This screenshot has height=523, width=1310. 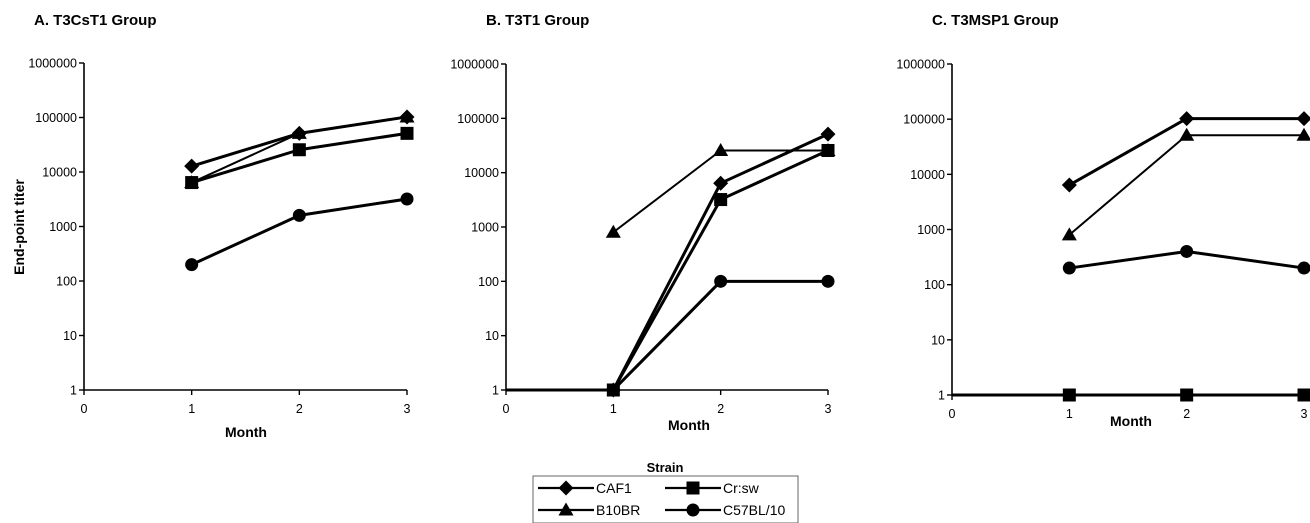 I want to click on legend-entry-triangle: B10BR, so click(x=589, y=510).